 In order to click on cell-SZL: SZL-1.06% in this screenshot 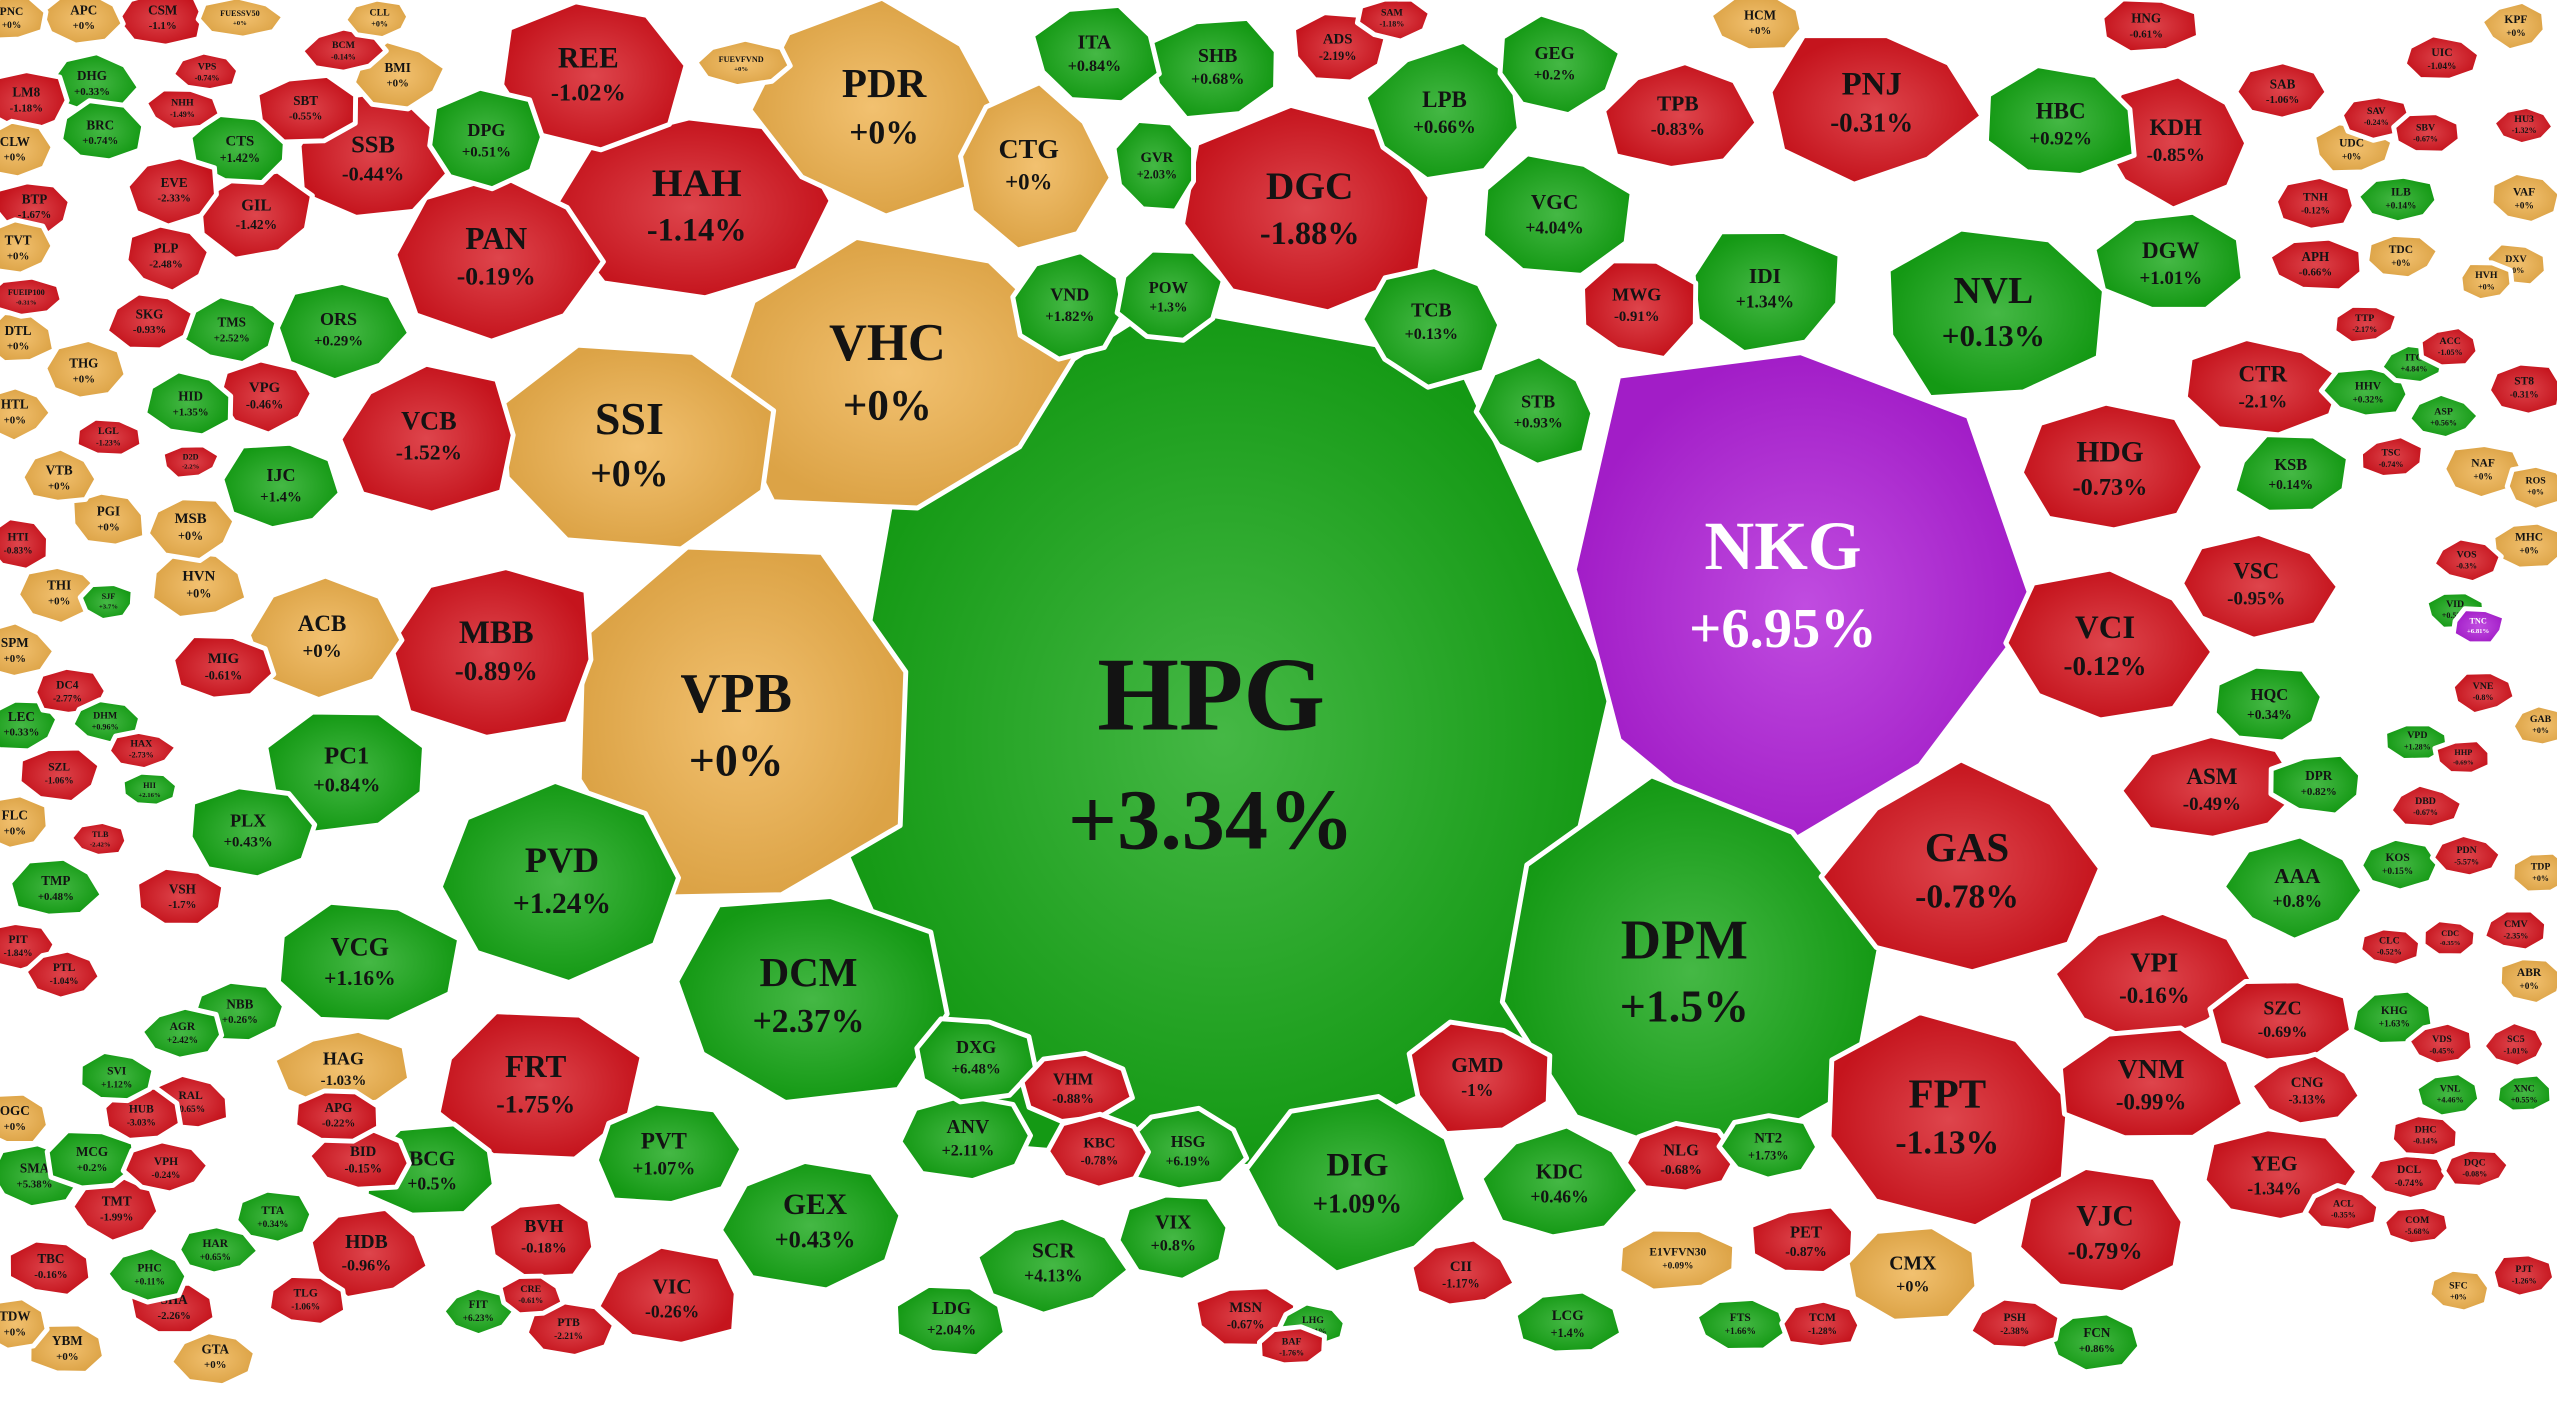, I will do `click(59, 775)`.